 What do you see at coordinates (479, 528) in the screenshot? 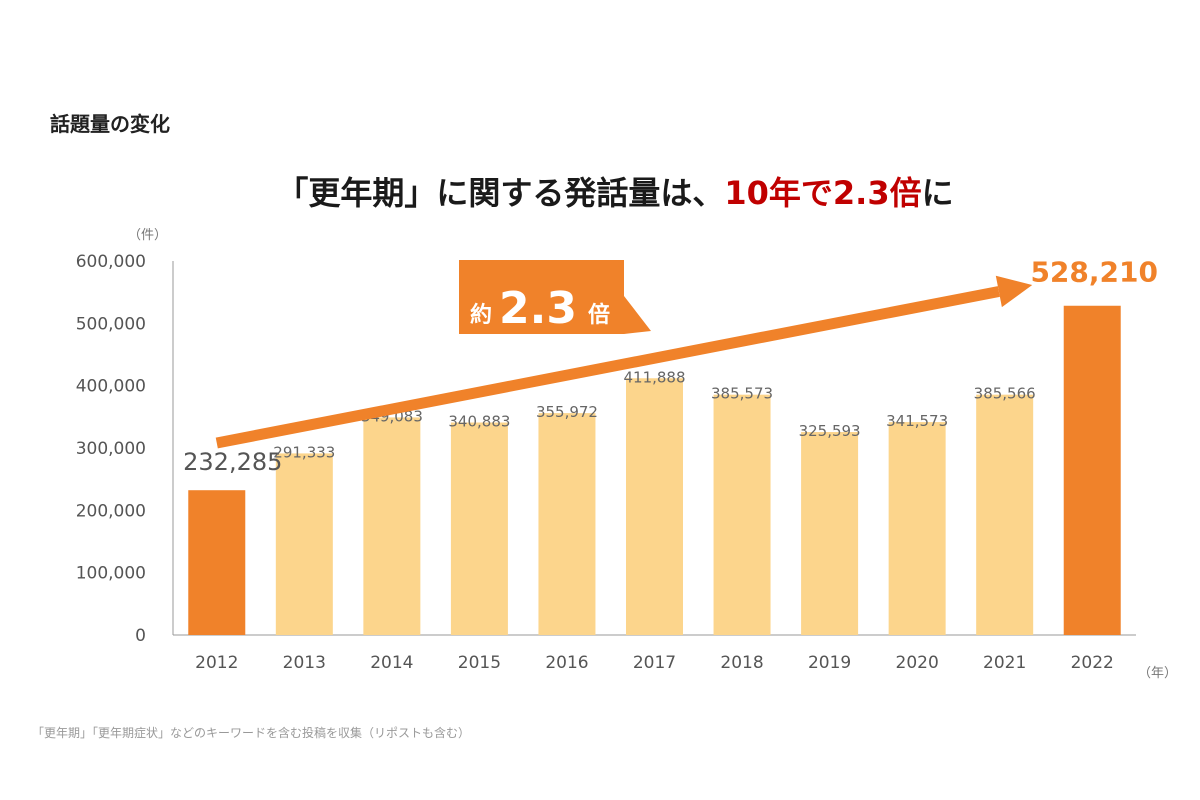
I see `bar-2015` at bounding box center [479, 528].